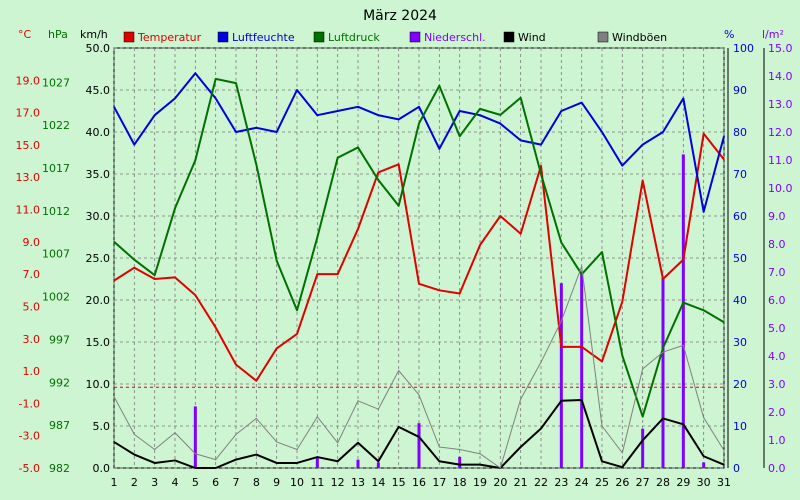 The height and width of the screenshot is (500, 800). Describe the element at coordinates (98, 300) in the screenshot. I see `tick-kmh-6: 20.0` at that location.